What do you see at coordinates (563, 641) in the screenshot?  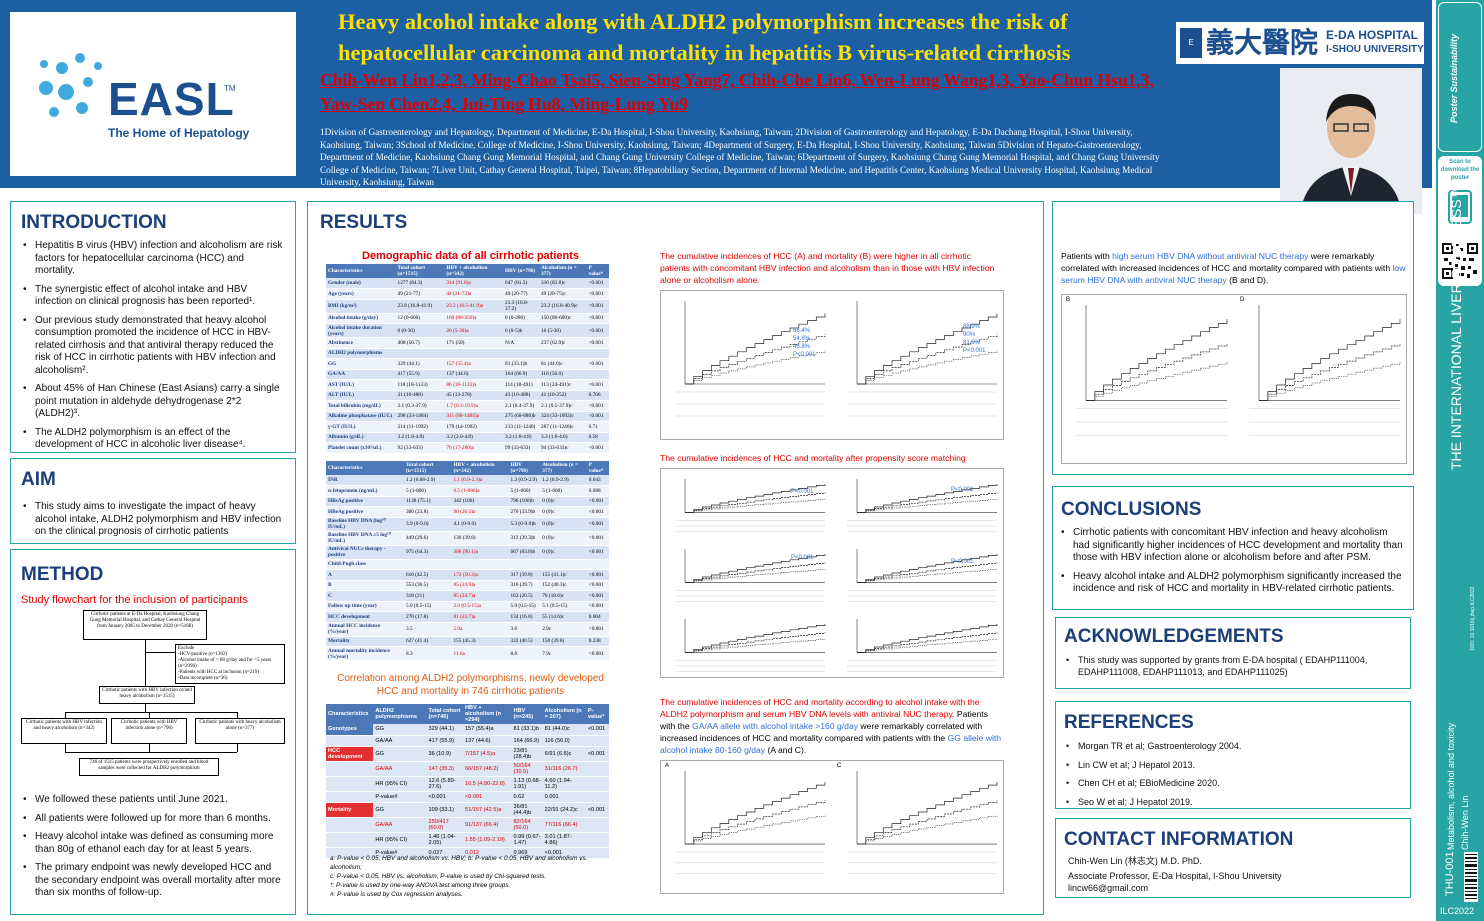 I see `table-cell: 150 (39.8)` at bounding box center [563, 641].